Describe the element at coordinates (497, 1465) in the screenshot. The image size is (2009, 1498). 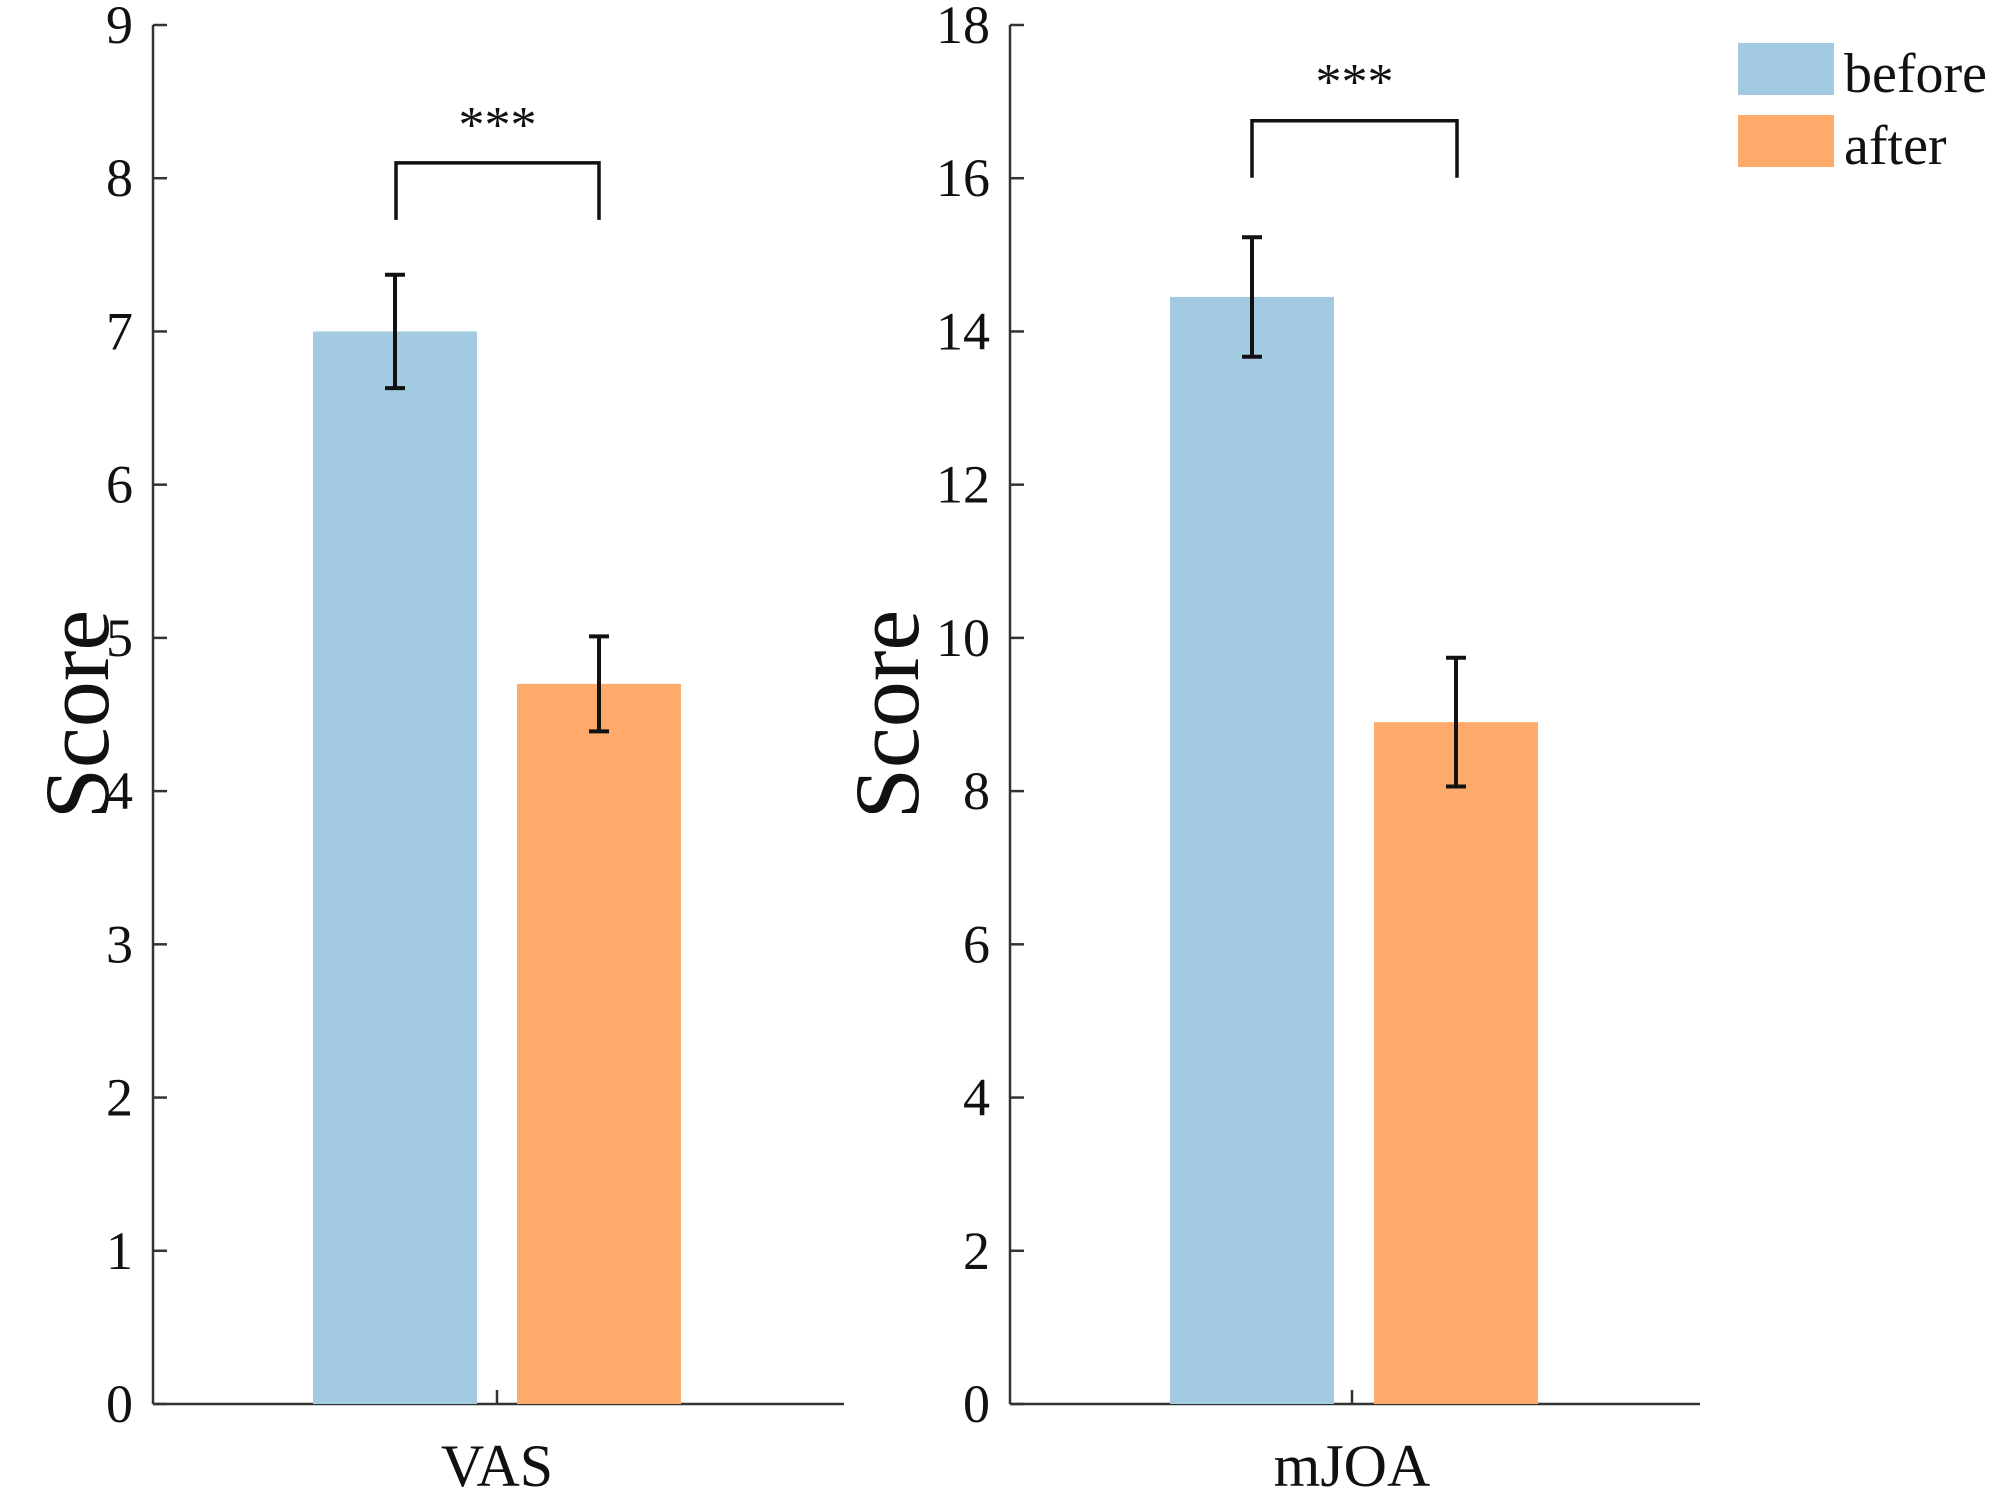
I see `x-category-label: VAS` at that location.